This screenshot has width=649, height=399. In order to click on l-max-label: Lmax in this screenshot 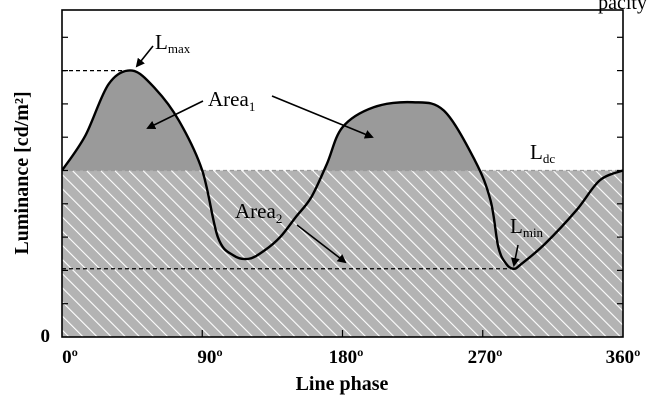, I will do `click(173, 43)`.